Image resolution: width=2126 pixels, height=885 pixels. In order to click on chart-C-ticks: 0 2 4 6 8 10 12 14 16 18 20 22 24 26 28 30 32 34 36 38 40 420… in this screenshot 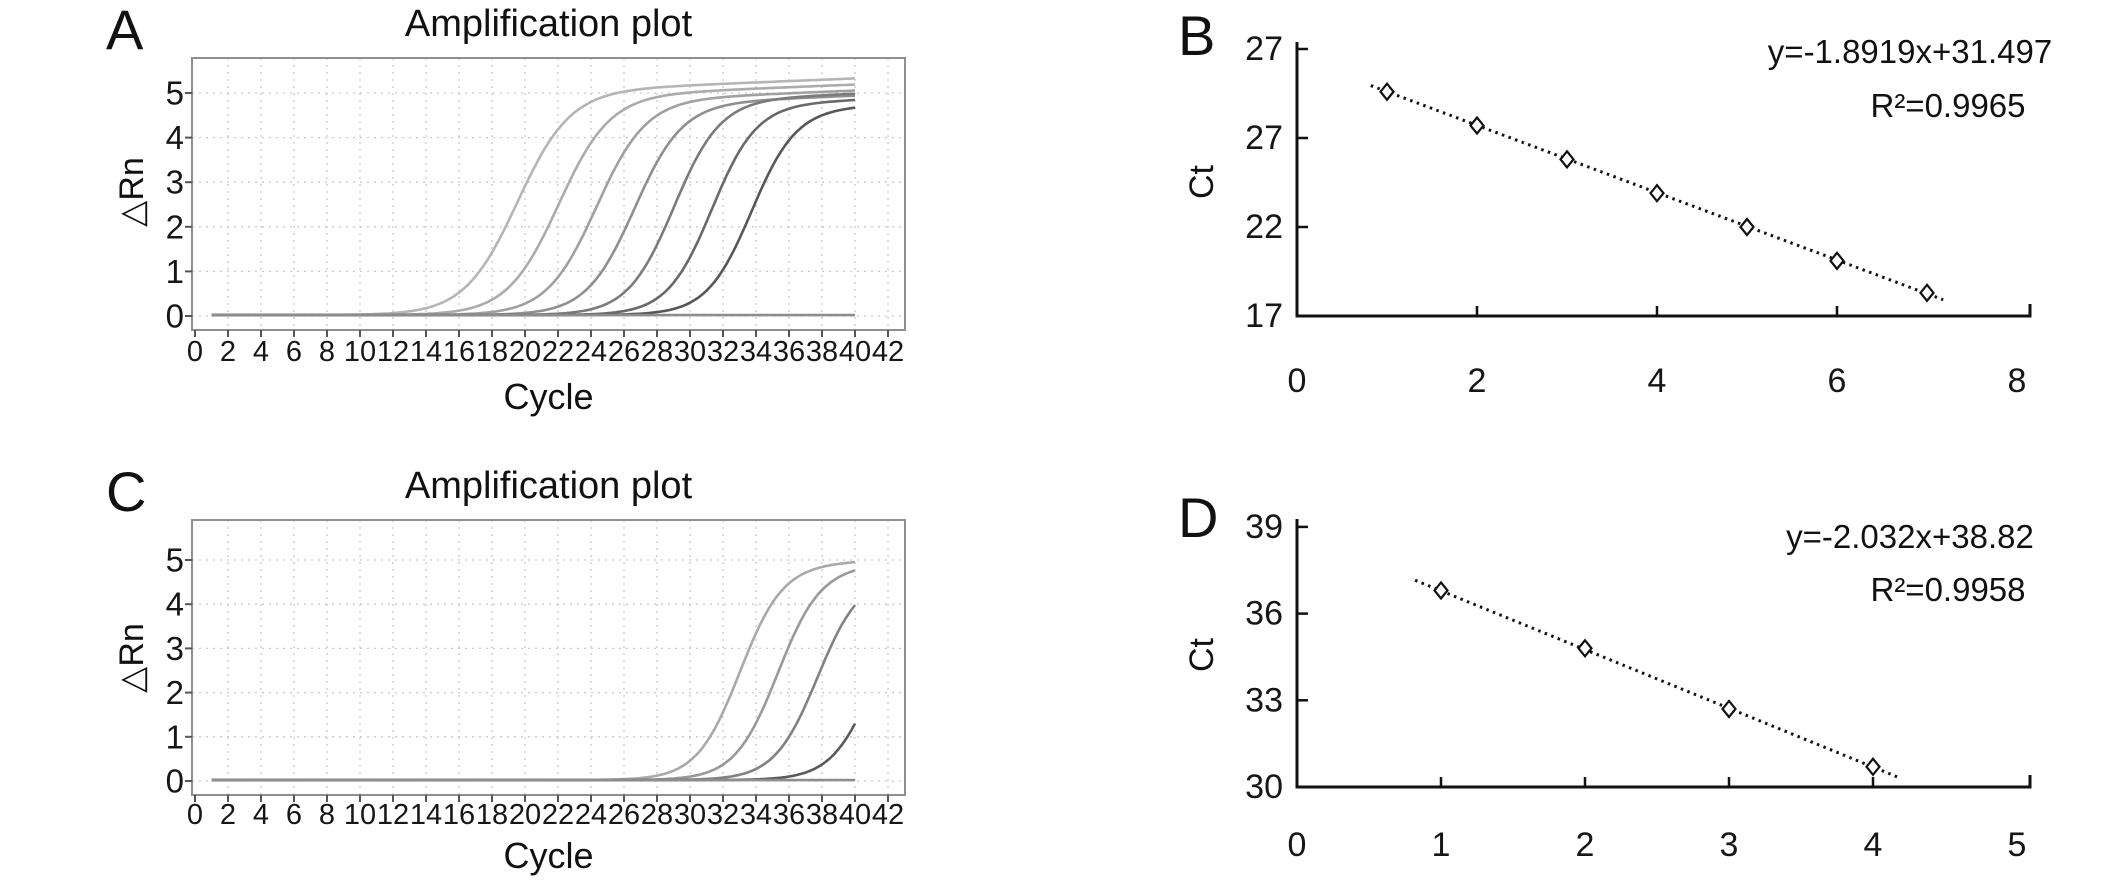, I will do `click(535, 687)`.